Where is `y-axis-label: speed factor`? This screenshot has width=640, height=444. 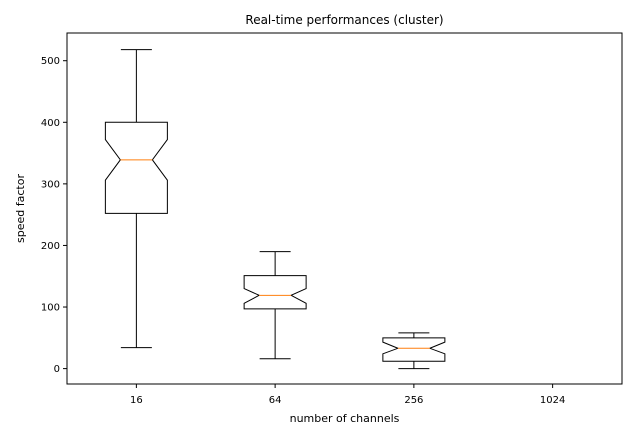
y-axis-label: speed factor is located at coordinates (20, 208).